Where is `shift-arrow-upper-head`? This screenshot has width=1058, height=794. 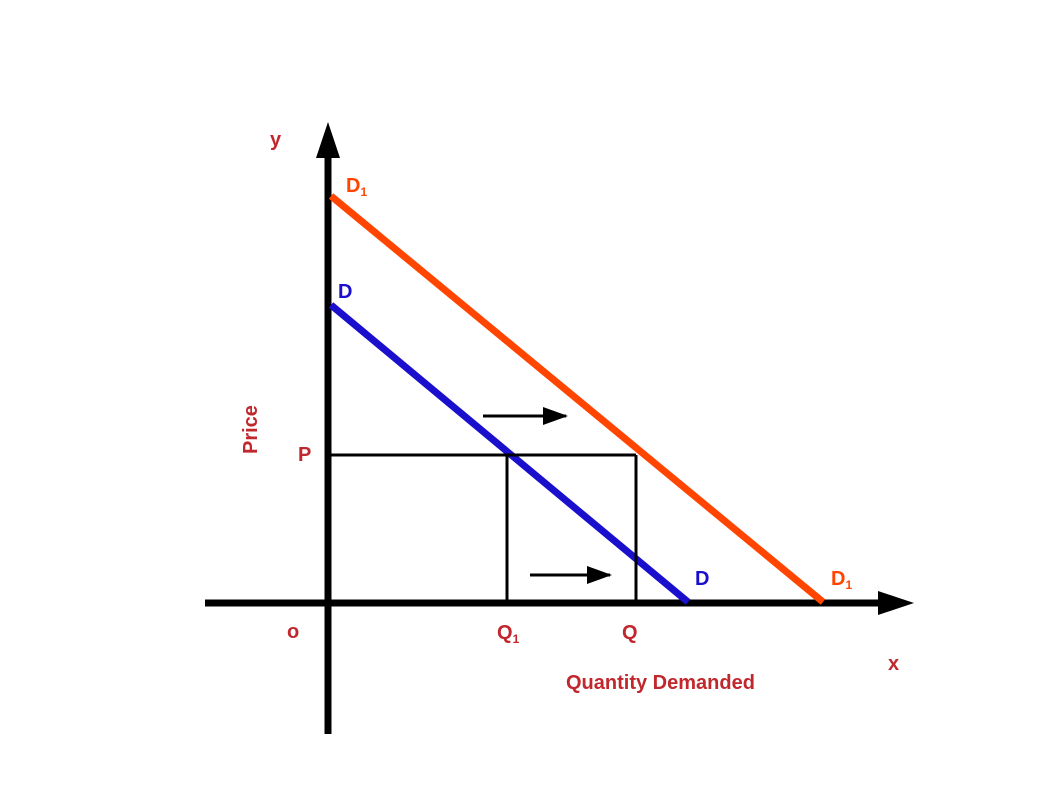
shift-arrow-upper-head is located at coordinates (555, 416).